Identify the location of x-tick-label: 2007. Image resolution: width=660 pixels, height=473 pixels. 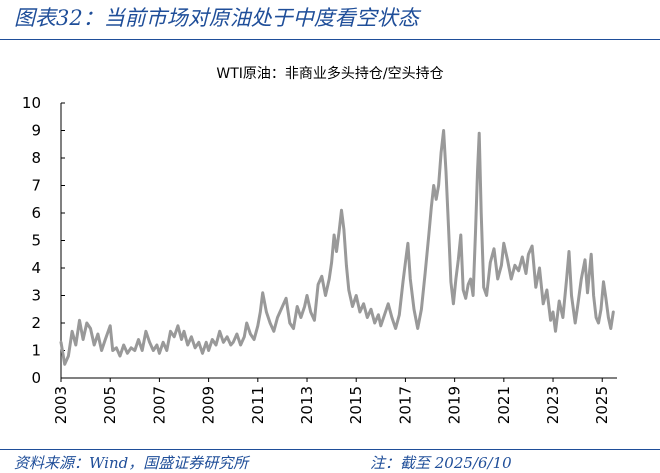
(159, 405).